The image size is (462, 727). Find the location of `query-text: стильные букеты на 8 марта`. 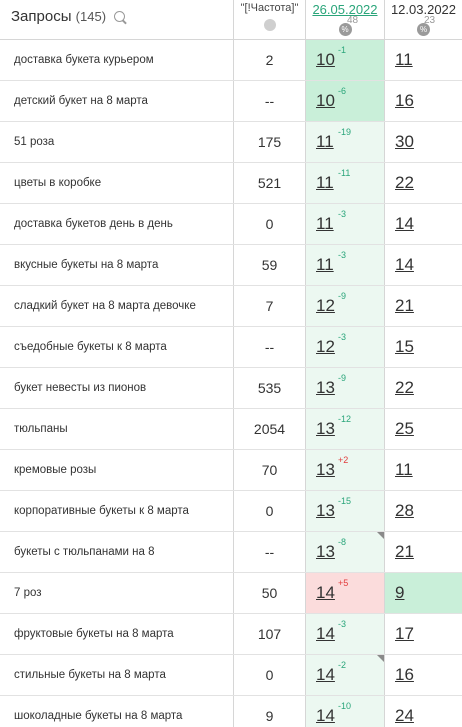

query-text: стильные букеты на 8 марта is located at coordinates (90, 675).